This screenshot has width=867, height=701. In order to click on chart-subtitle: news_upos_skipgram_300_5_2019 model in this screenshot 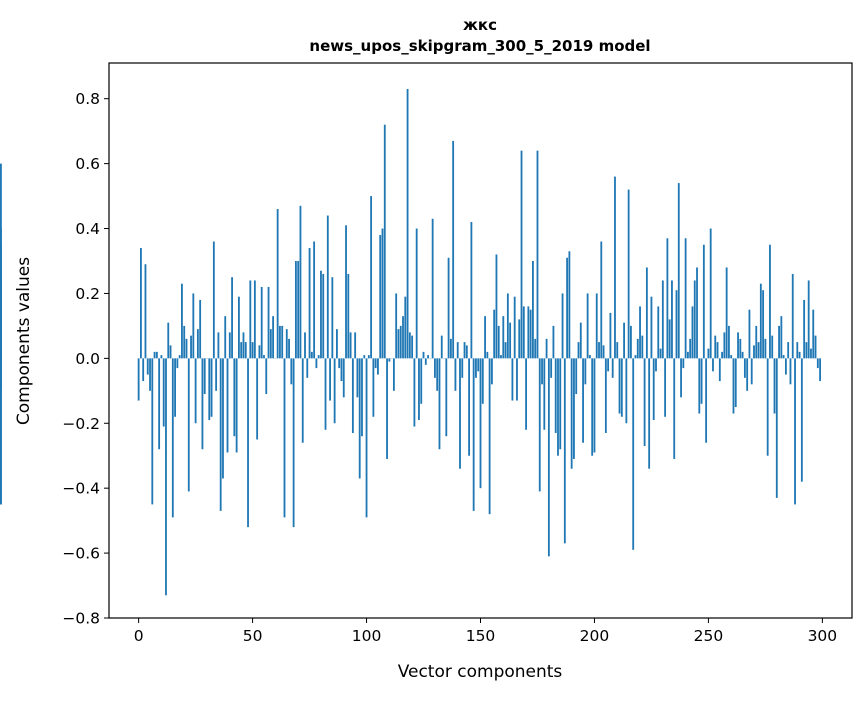, I will do `click(479, 46)`.